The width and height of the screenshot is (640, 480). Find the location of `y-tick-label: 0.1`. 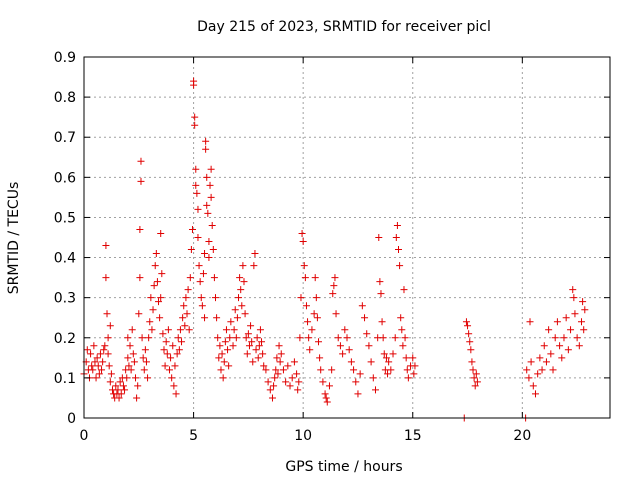

y-tick-label: 0.1 is located at coordinates (65, 379).